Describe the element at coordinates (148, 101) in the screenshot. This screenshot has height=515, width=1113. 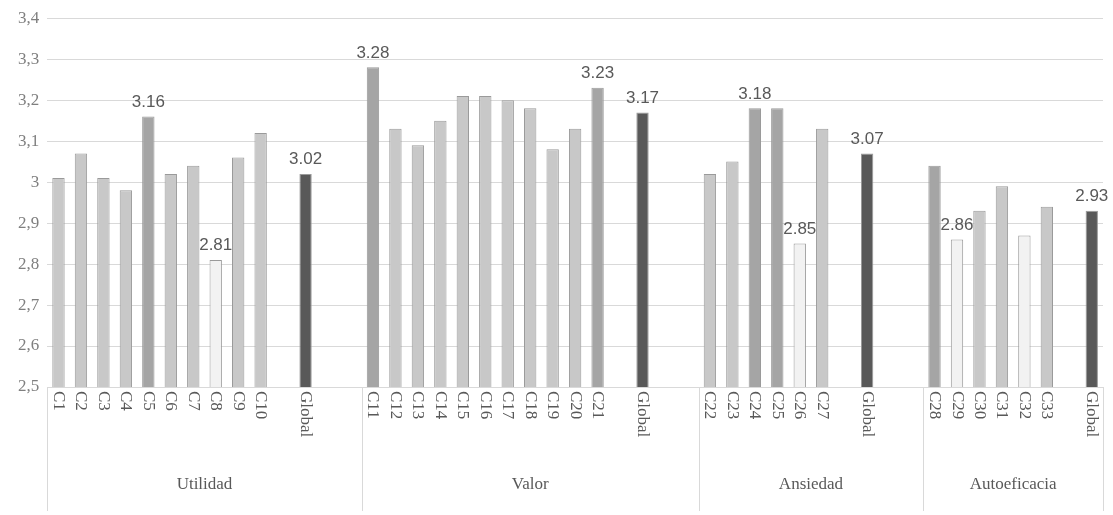
I see `data-label: 3.16` at that location.